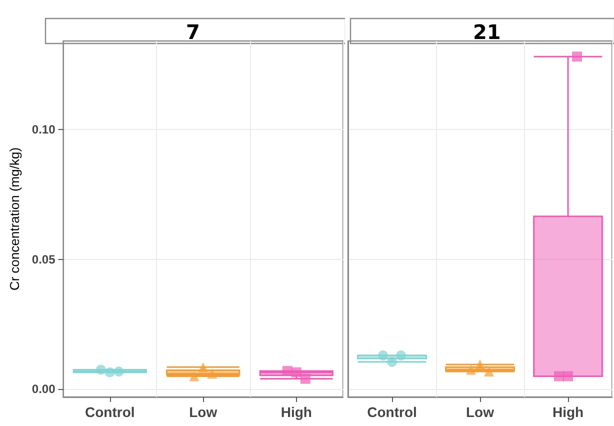 The image size is (614, 426). What do you see at coordinates (44, 389) in the screenshot?
I see `y-tick-label: 0.00` at bounding box center [44, 389].